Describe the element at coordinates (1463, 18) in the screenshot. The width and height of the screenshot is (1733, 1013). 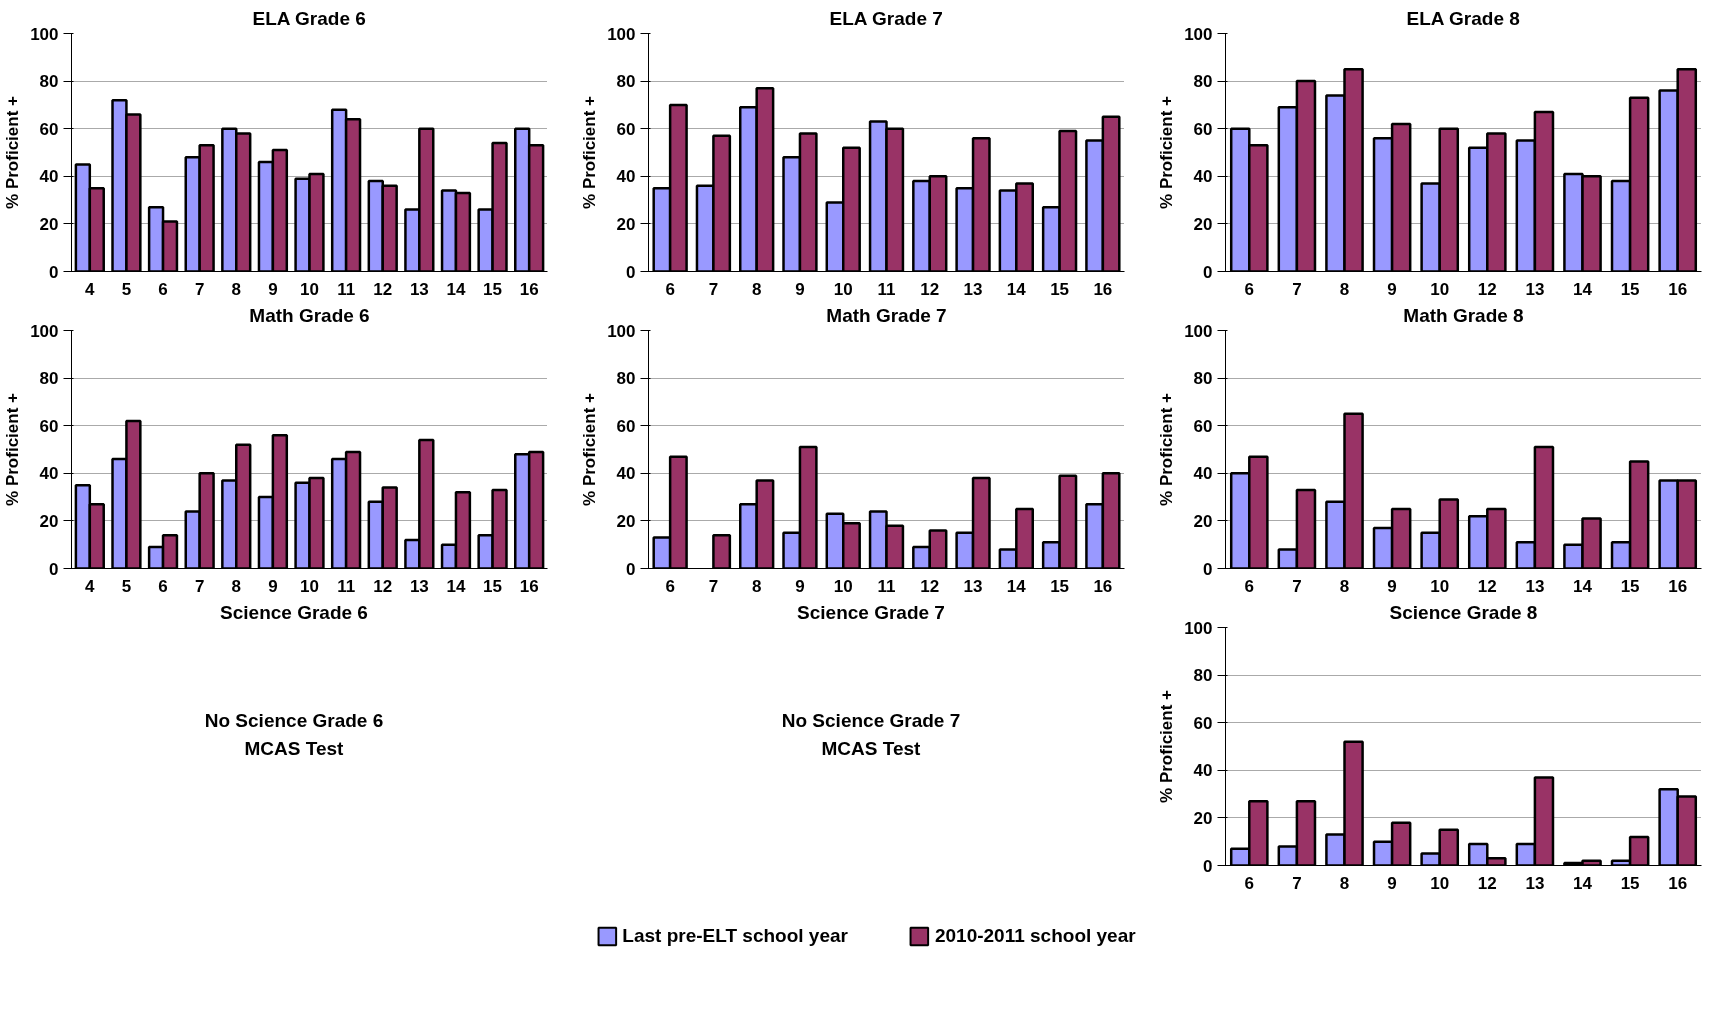
I see `chart-title: ELA Grade 8` at that location.